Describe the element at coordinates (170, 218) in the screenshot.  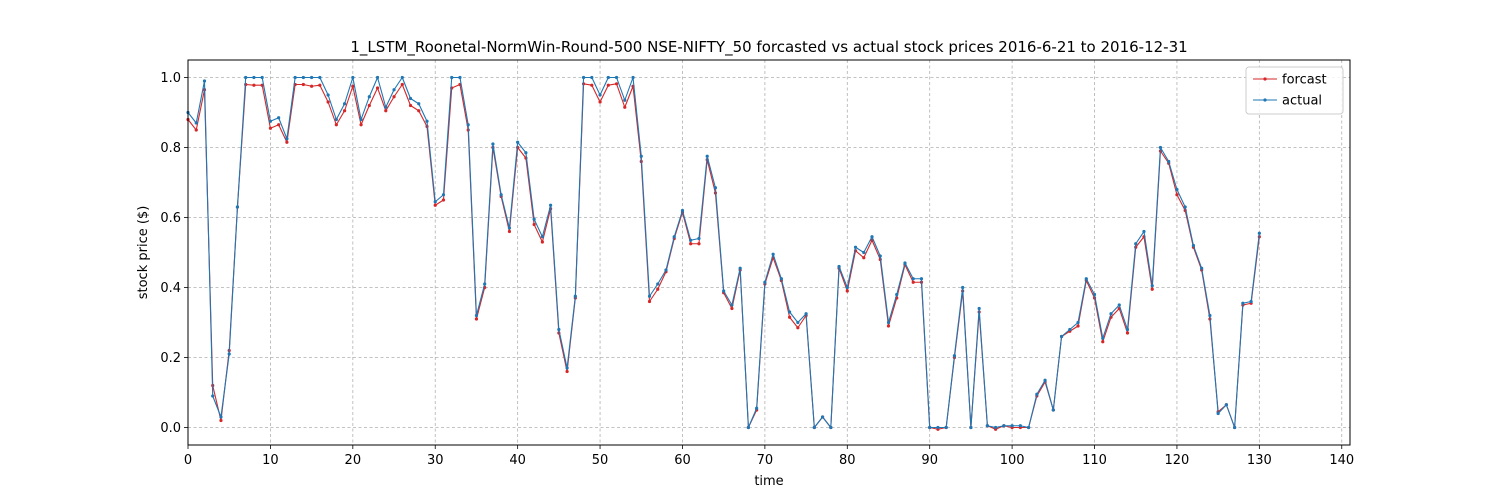
I see `y-tick-label: 0.6` at that location.